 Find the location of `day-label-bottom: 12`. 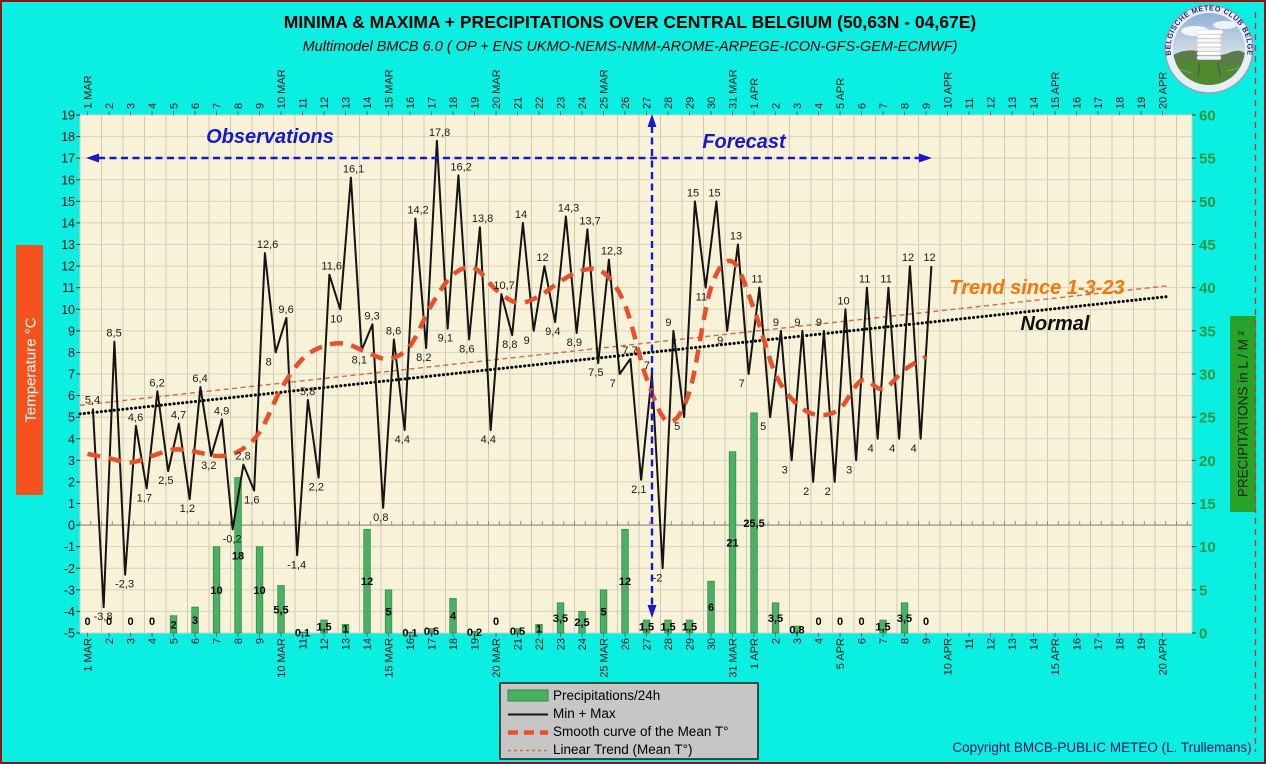

day-label-bottom: 12 is located at coordinates (992, 644).